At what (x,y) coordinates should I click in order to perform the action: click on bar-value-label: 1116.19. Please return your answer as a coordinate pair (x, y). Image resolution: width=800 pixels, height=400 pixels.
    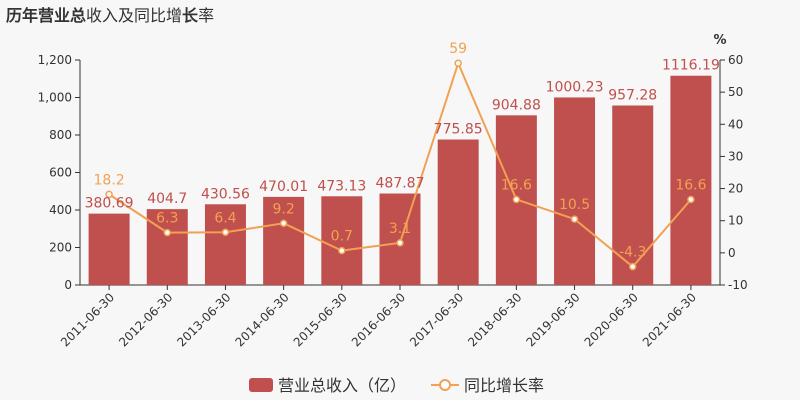
    Looking at the image, I should click on (691, 66).